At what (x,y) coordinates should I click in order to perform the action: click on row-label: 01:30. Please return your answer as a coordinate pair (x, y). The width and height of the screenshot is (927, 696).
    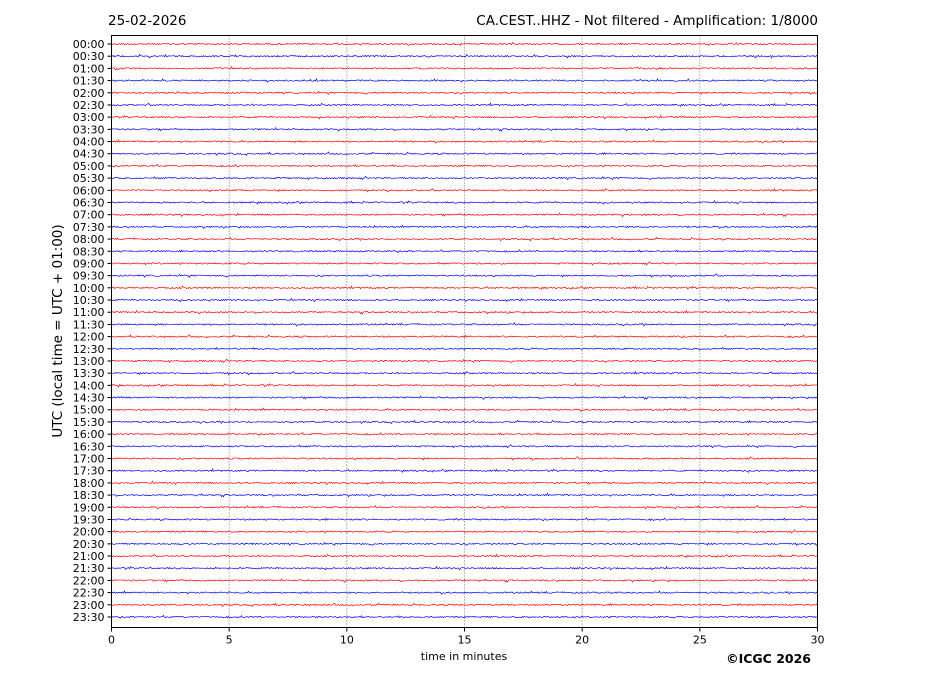
    Looking at the image, I should click on (89, 81).